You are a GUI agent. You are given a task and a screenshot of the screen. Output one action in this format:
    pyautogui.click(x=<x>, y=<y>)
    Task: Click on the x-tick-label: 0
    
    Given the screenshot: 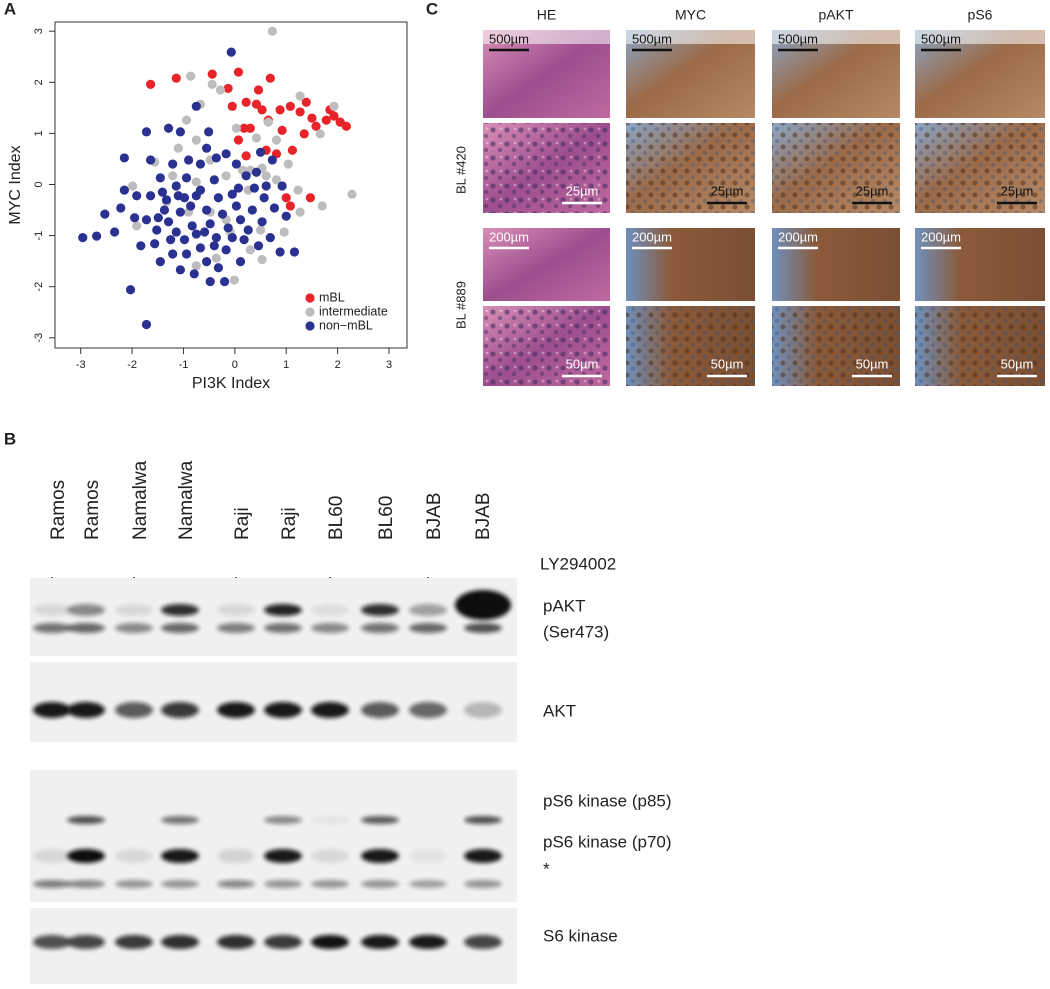 What is the action you would take?
    pyautogui.click(x=235, y=365)
    